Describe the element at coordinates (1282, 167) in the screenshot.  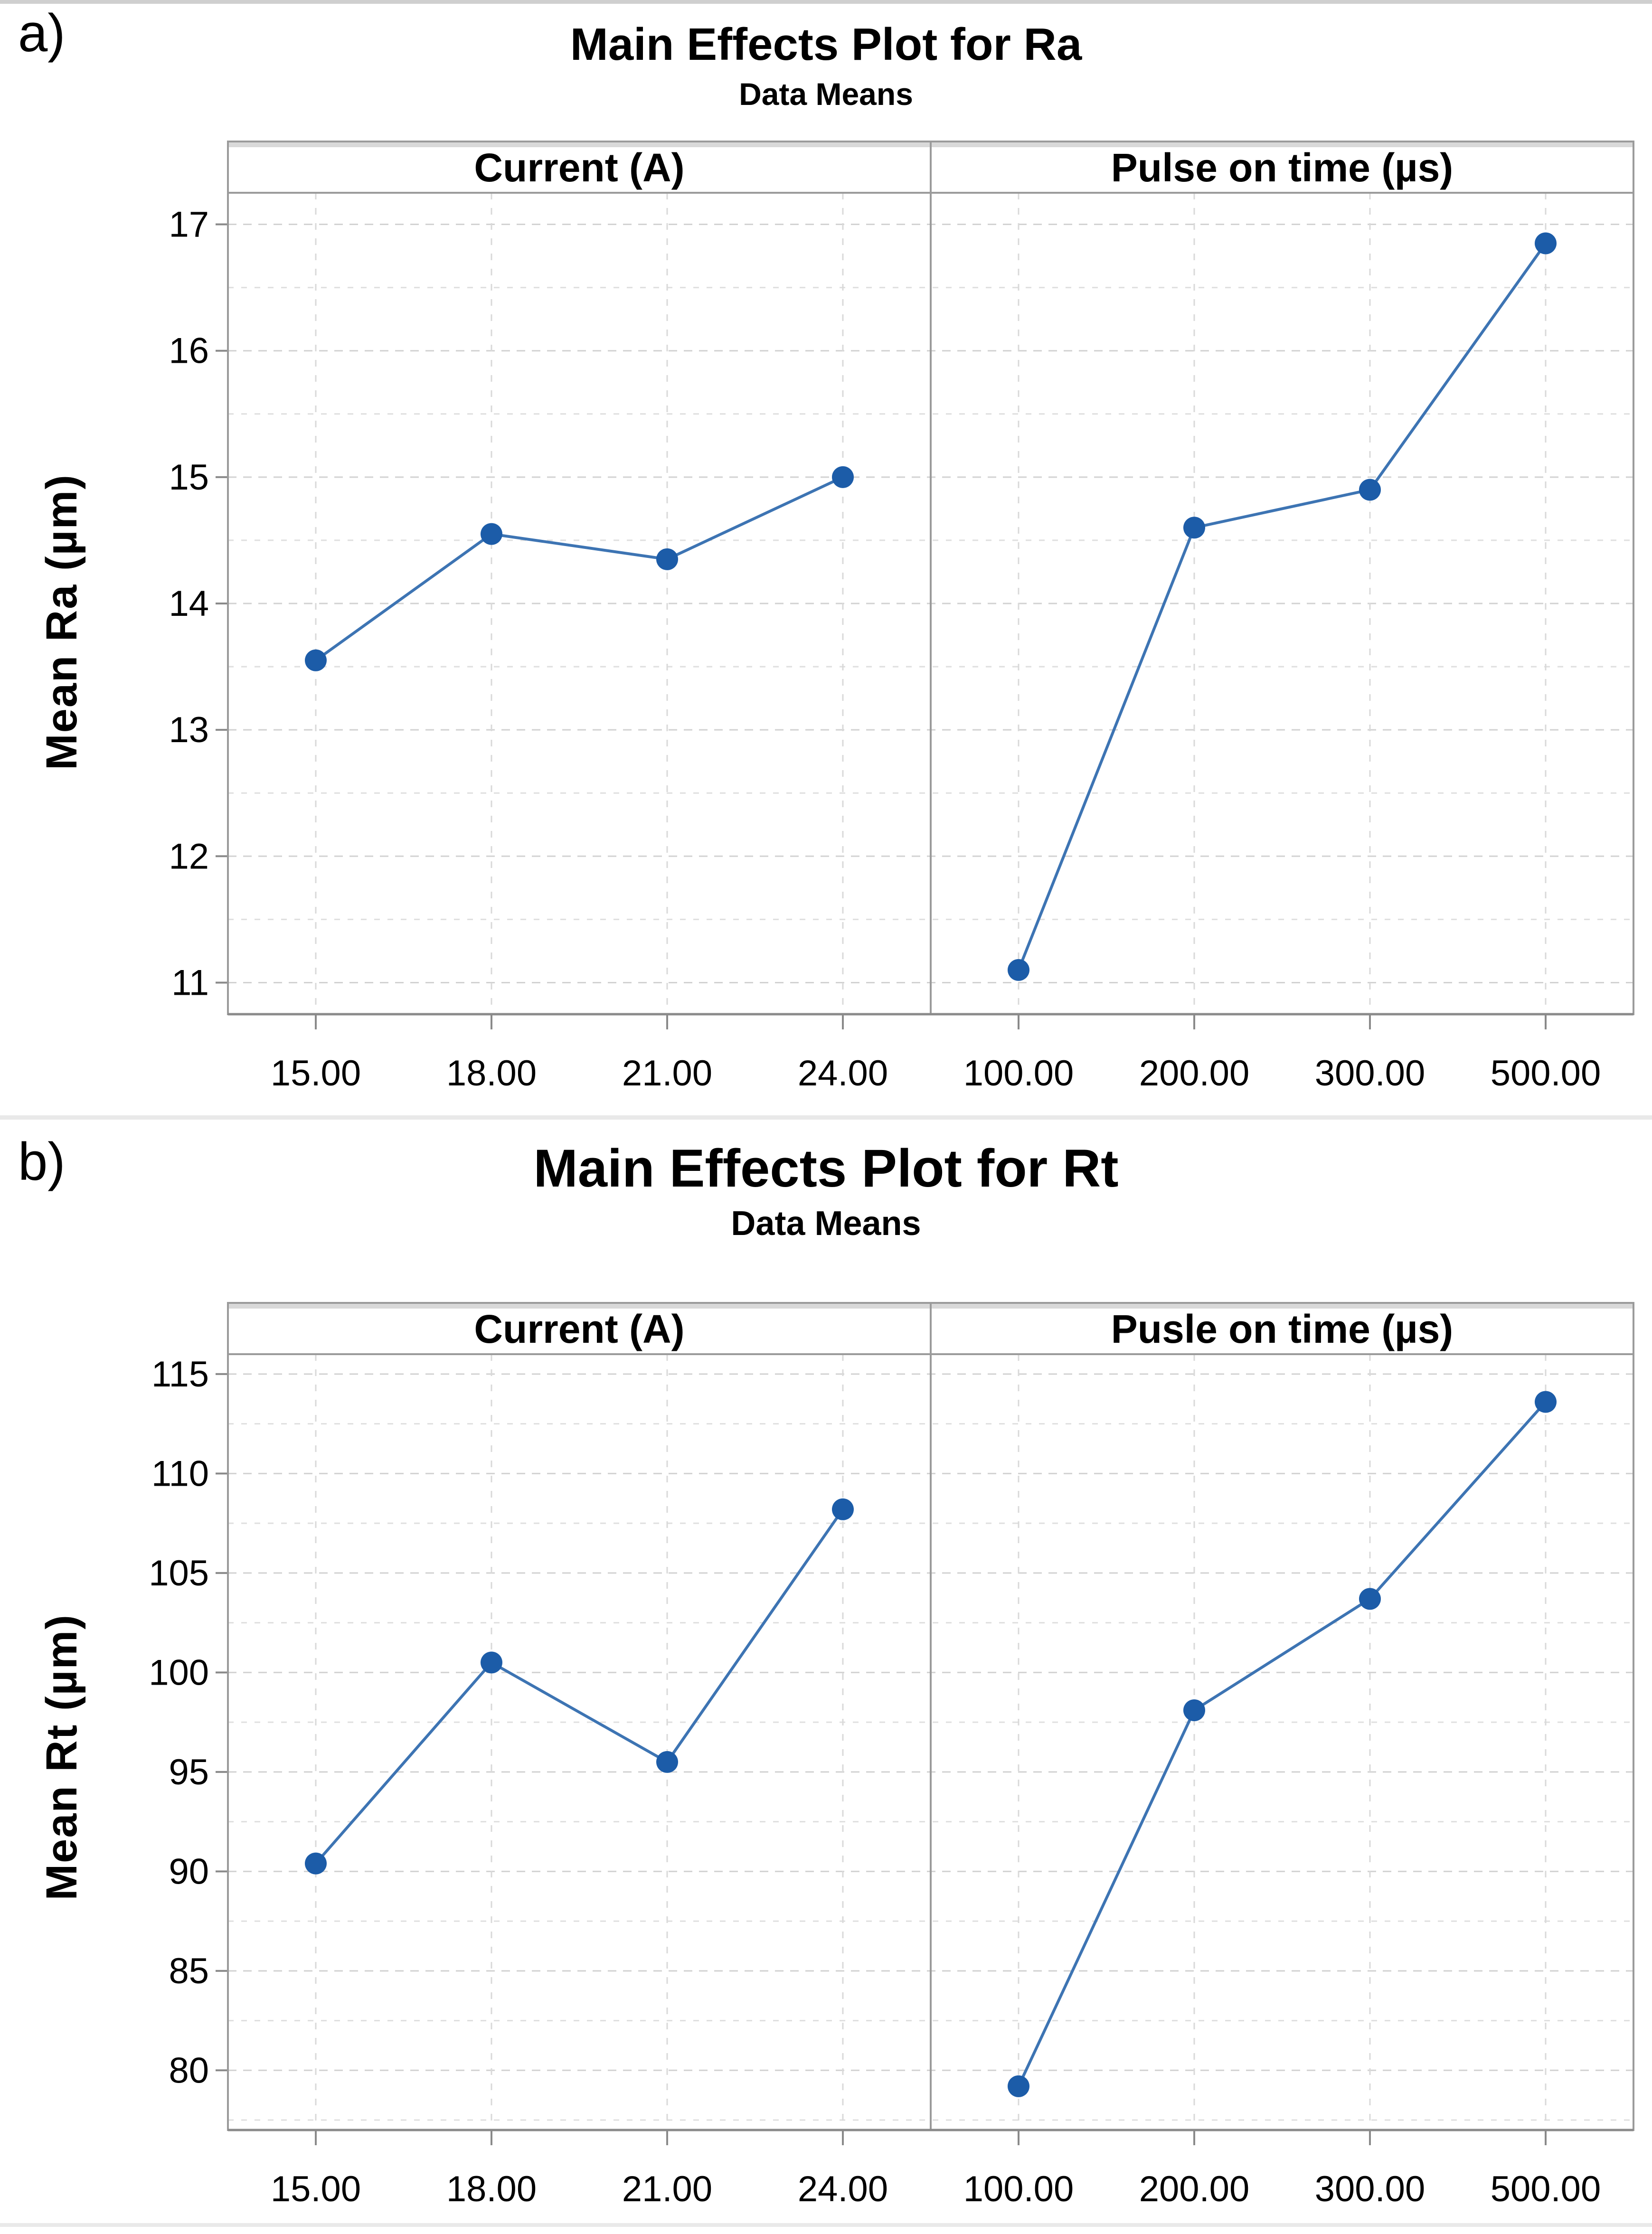
I see `panel-header: Pulse on time (µs)` at that location.